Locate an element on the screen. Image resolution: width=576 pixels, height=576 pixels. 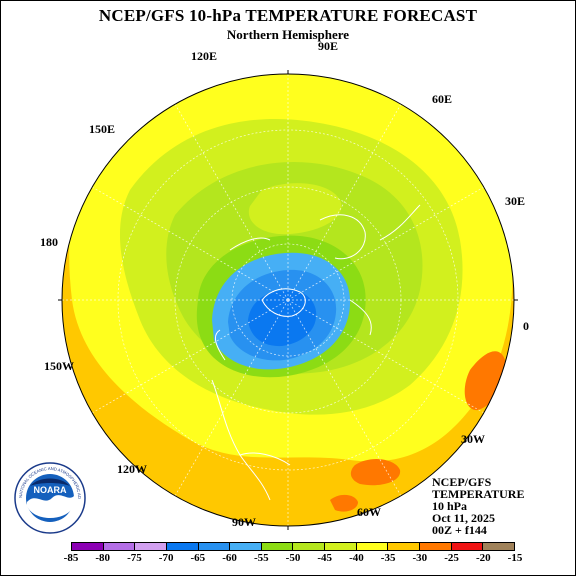
colorbar-label: -45 is located at coordinates (325, 558).